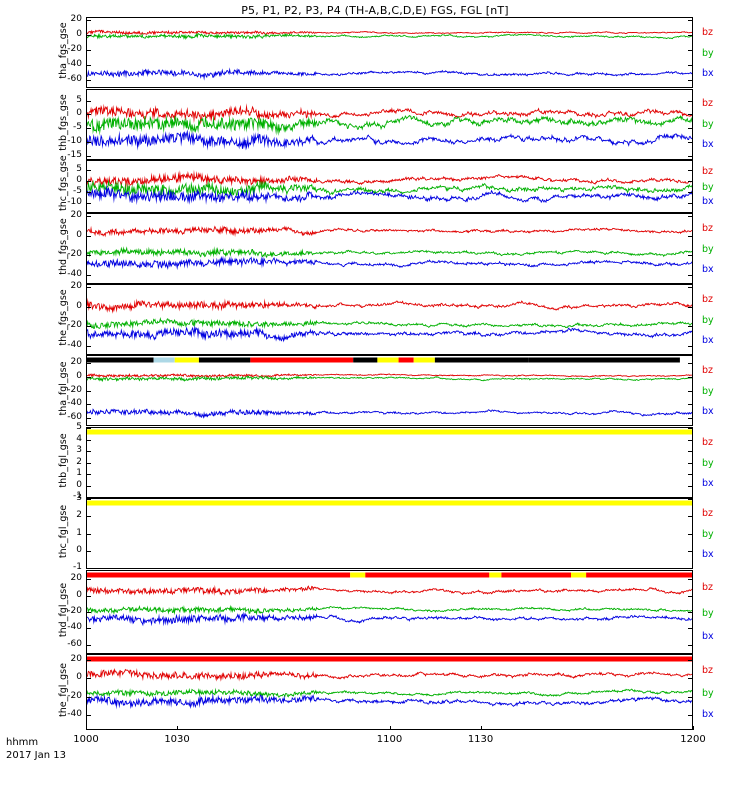 This screenshot has height=800, width=750. I want to click on y-tick-label: -1, so click(77, 496).